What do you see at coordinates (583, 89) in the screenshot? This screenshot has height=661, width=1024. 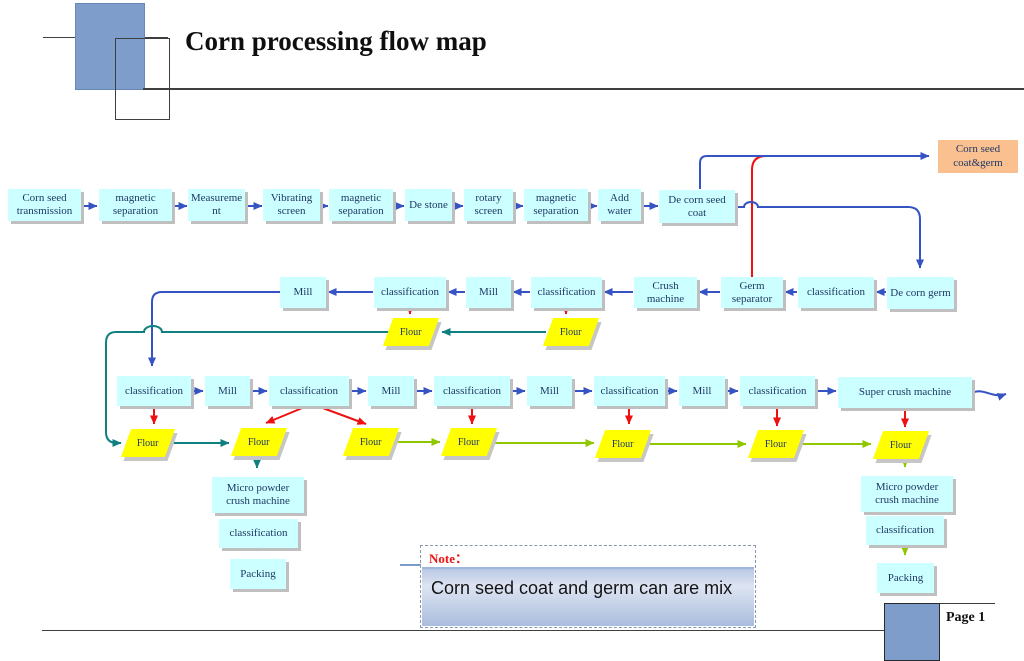 I see `header-rule-long` at bounding box center [583, 89].